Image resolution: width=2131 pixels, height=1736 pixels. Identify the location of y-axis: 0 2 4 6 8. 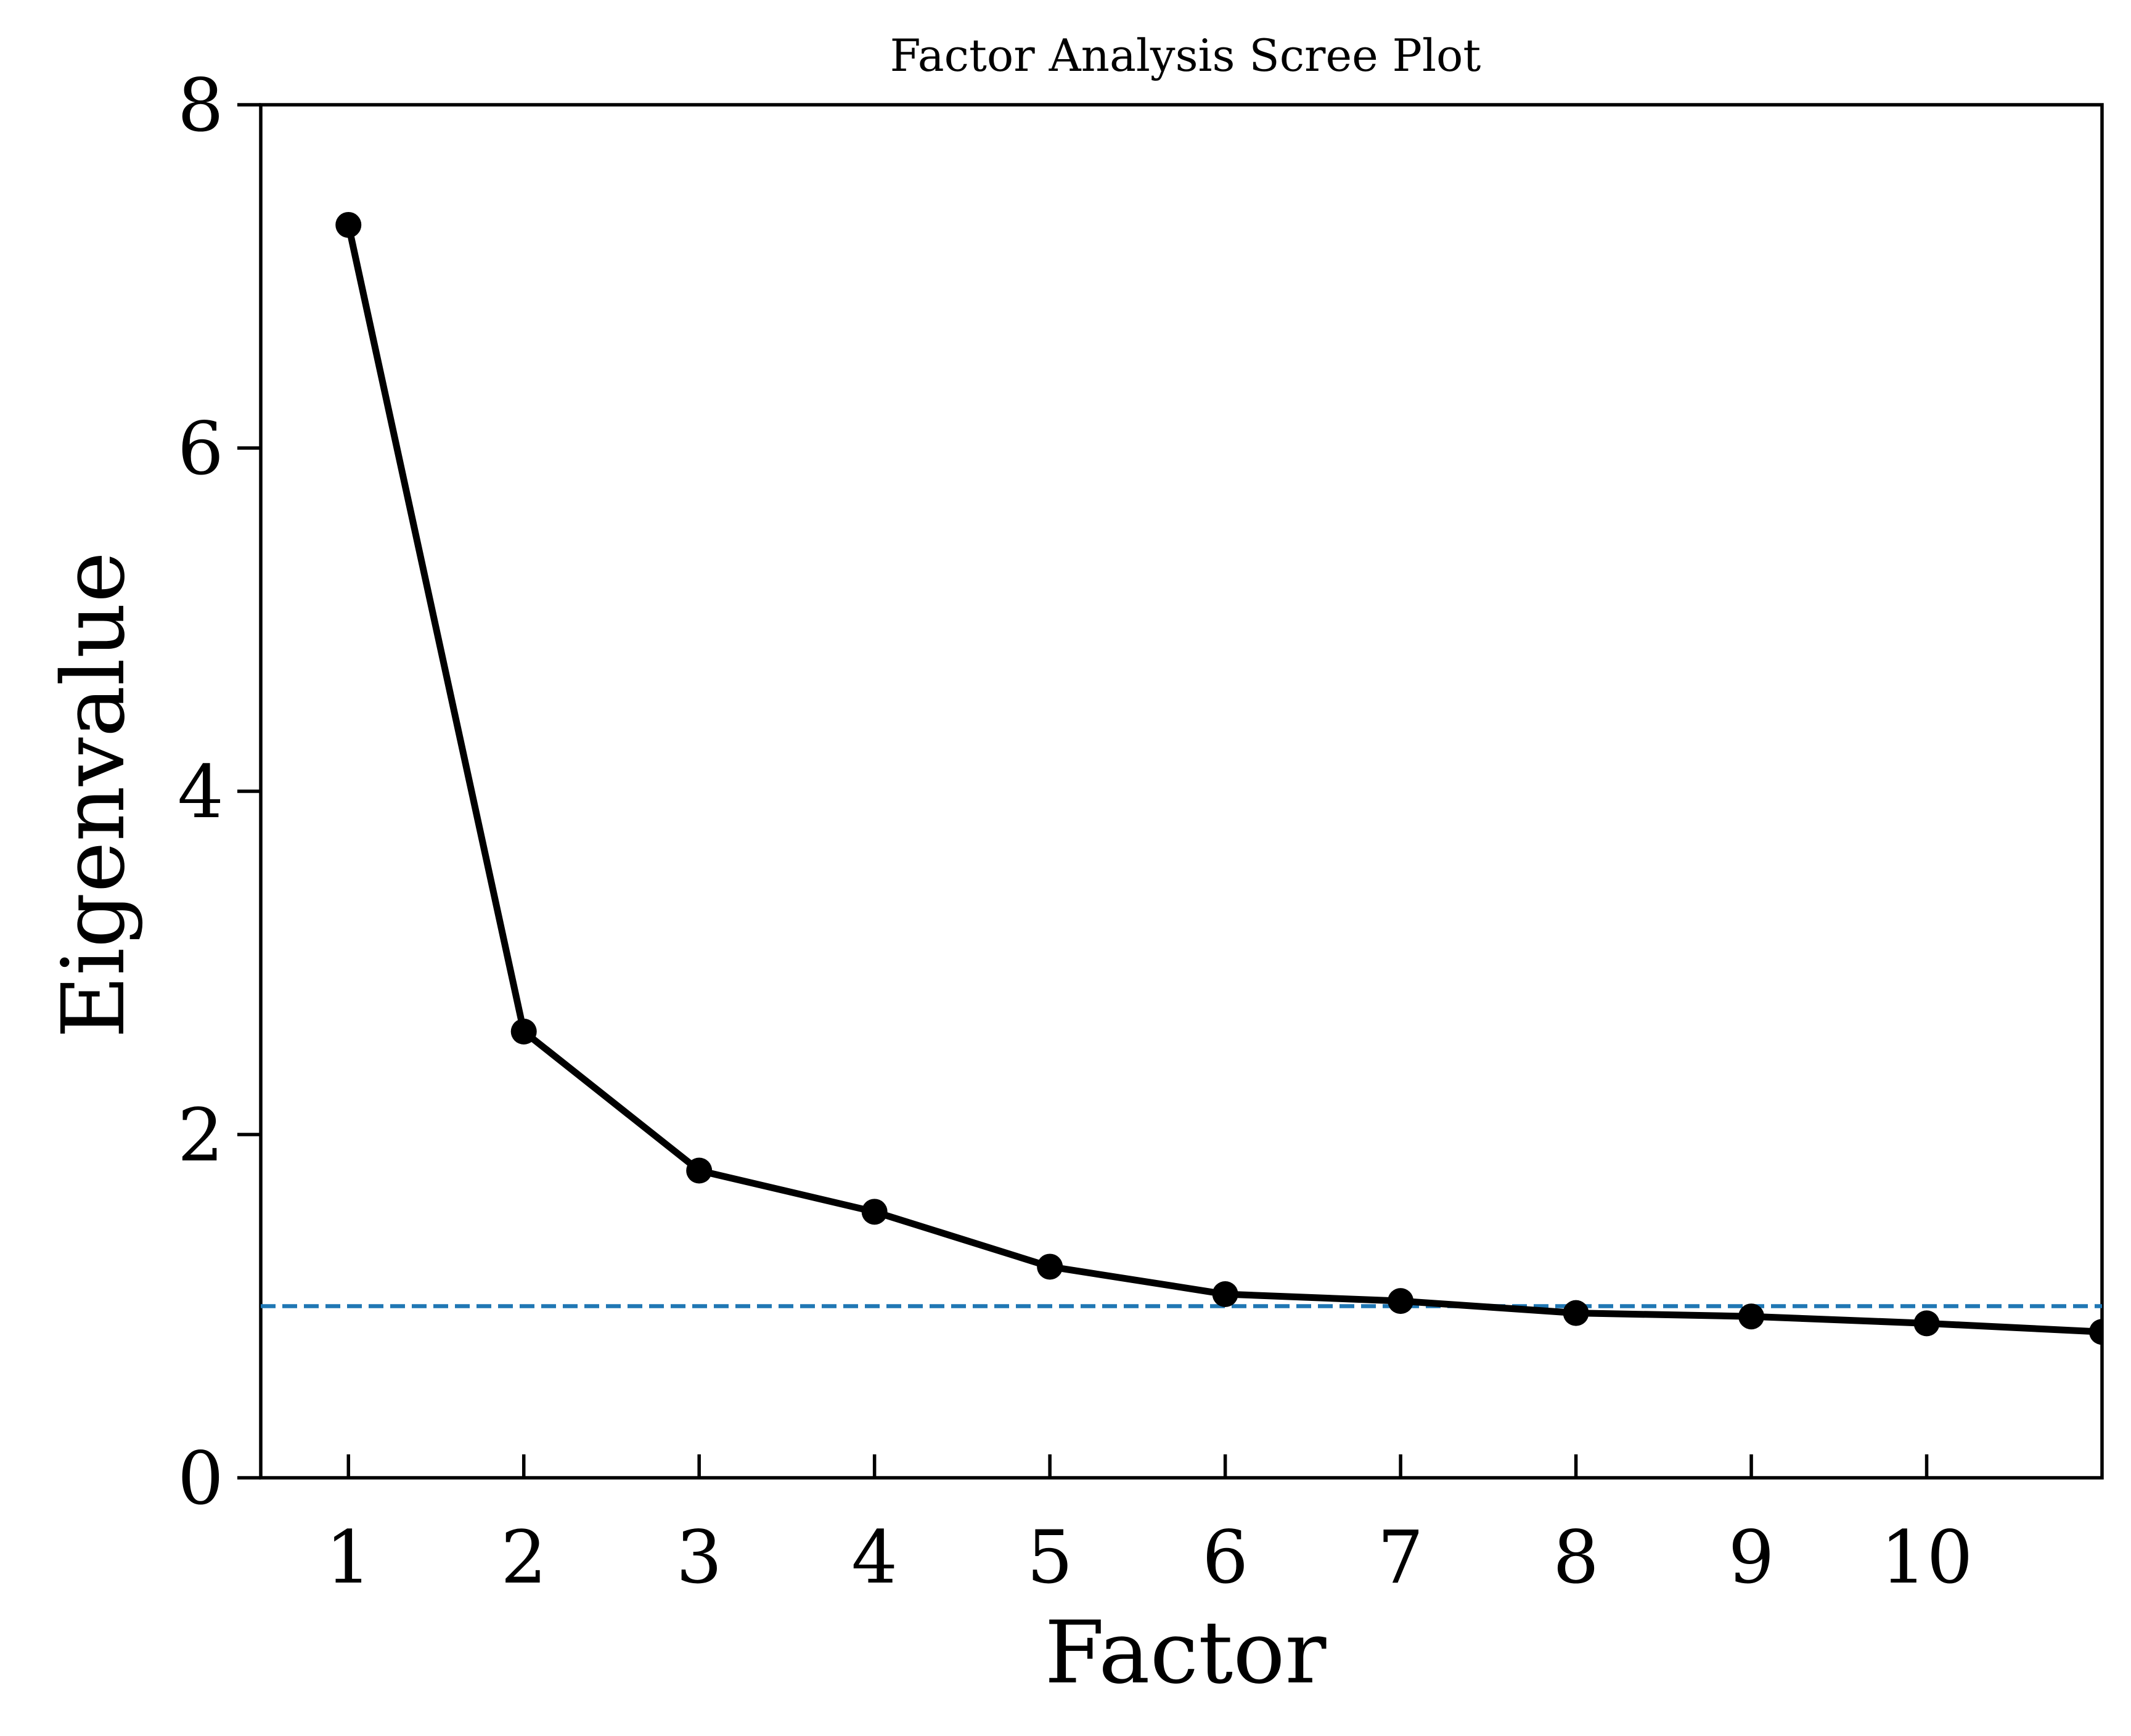
(219, 792).